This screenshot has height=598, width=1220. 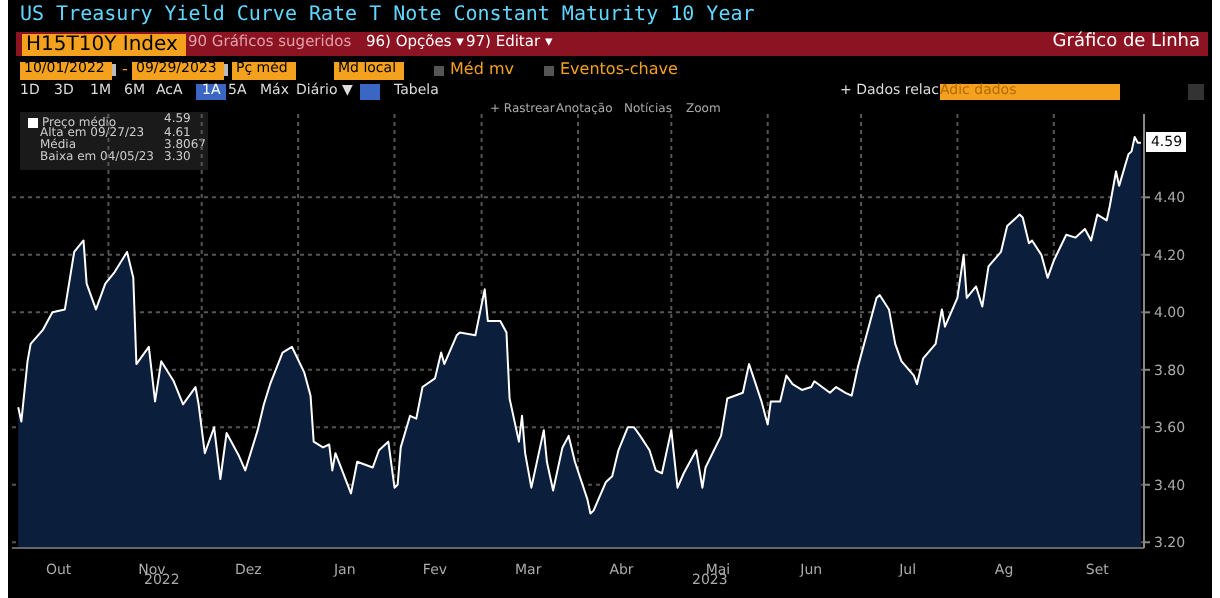 What do you see at coordinates (1126, 43) in the screenshot?
I see `text: Gráfico de Linha` at bounding box center [1126, 43].